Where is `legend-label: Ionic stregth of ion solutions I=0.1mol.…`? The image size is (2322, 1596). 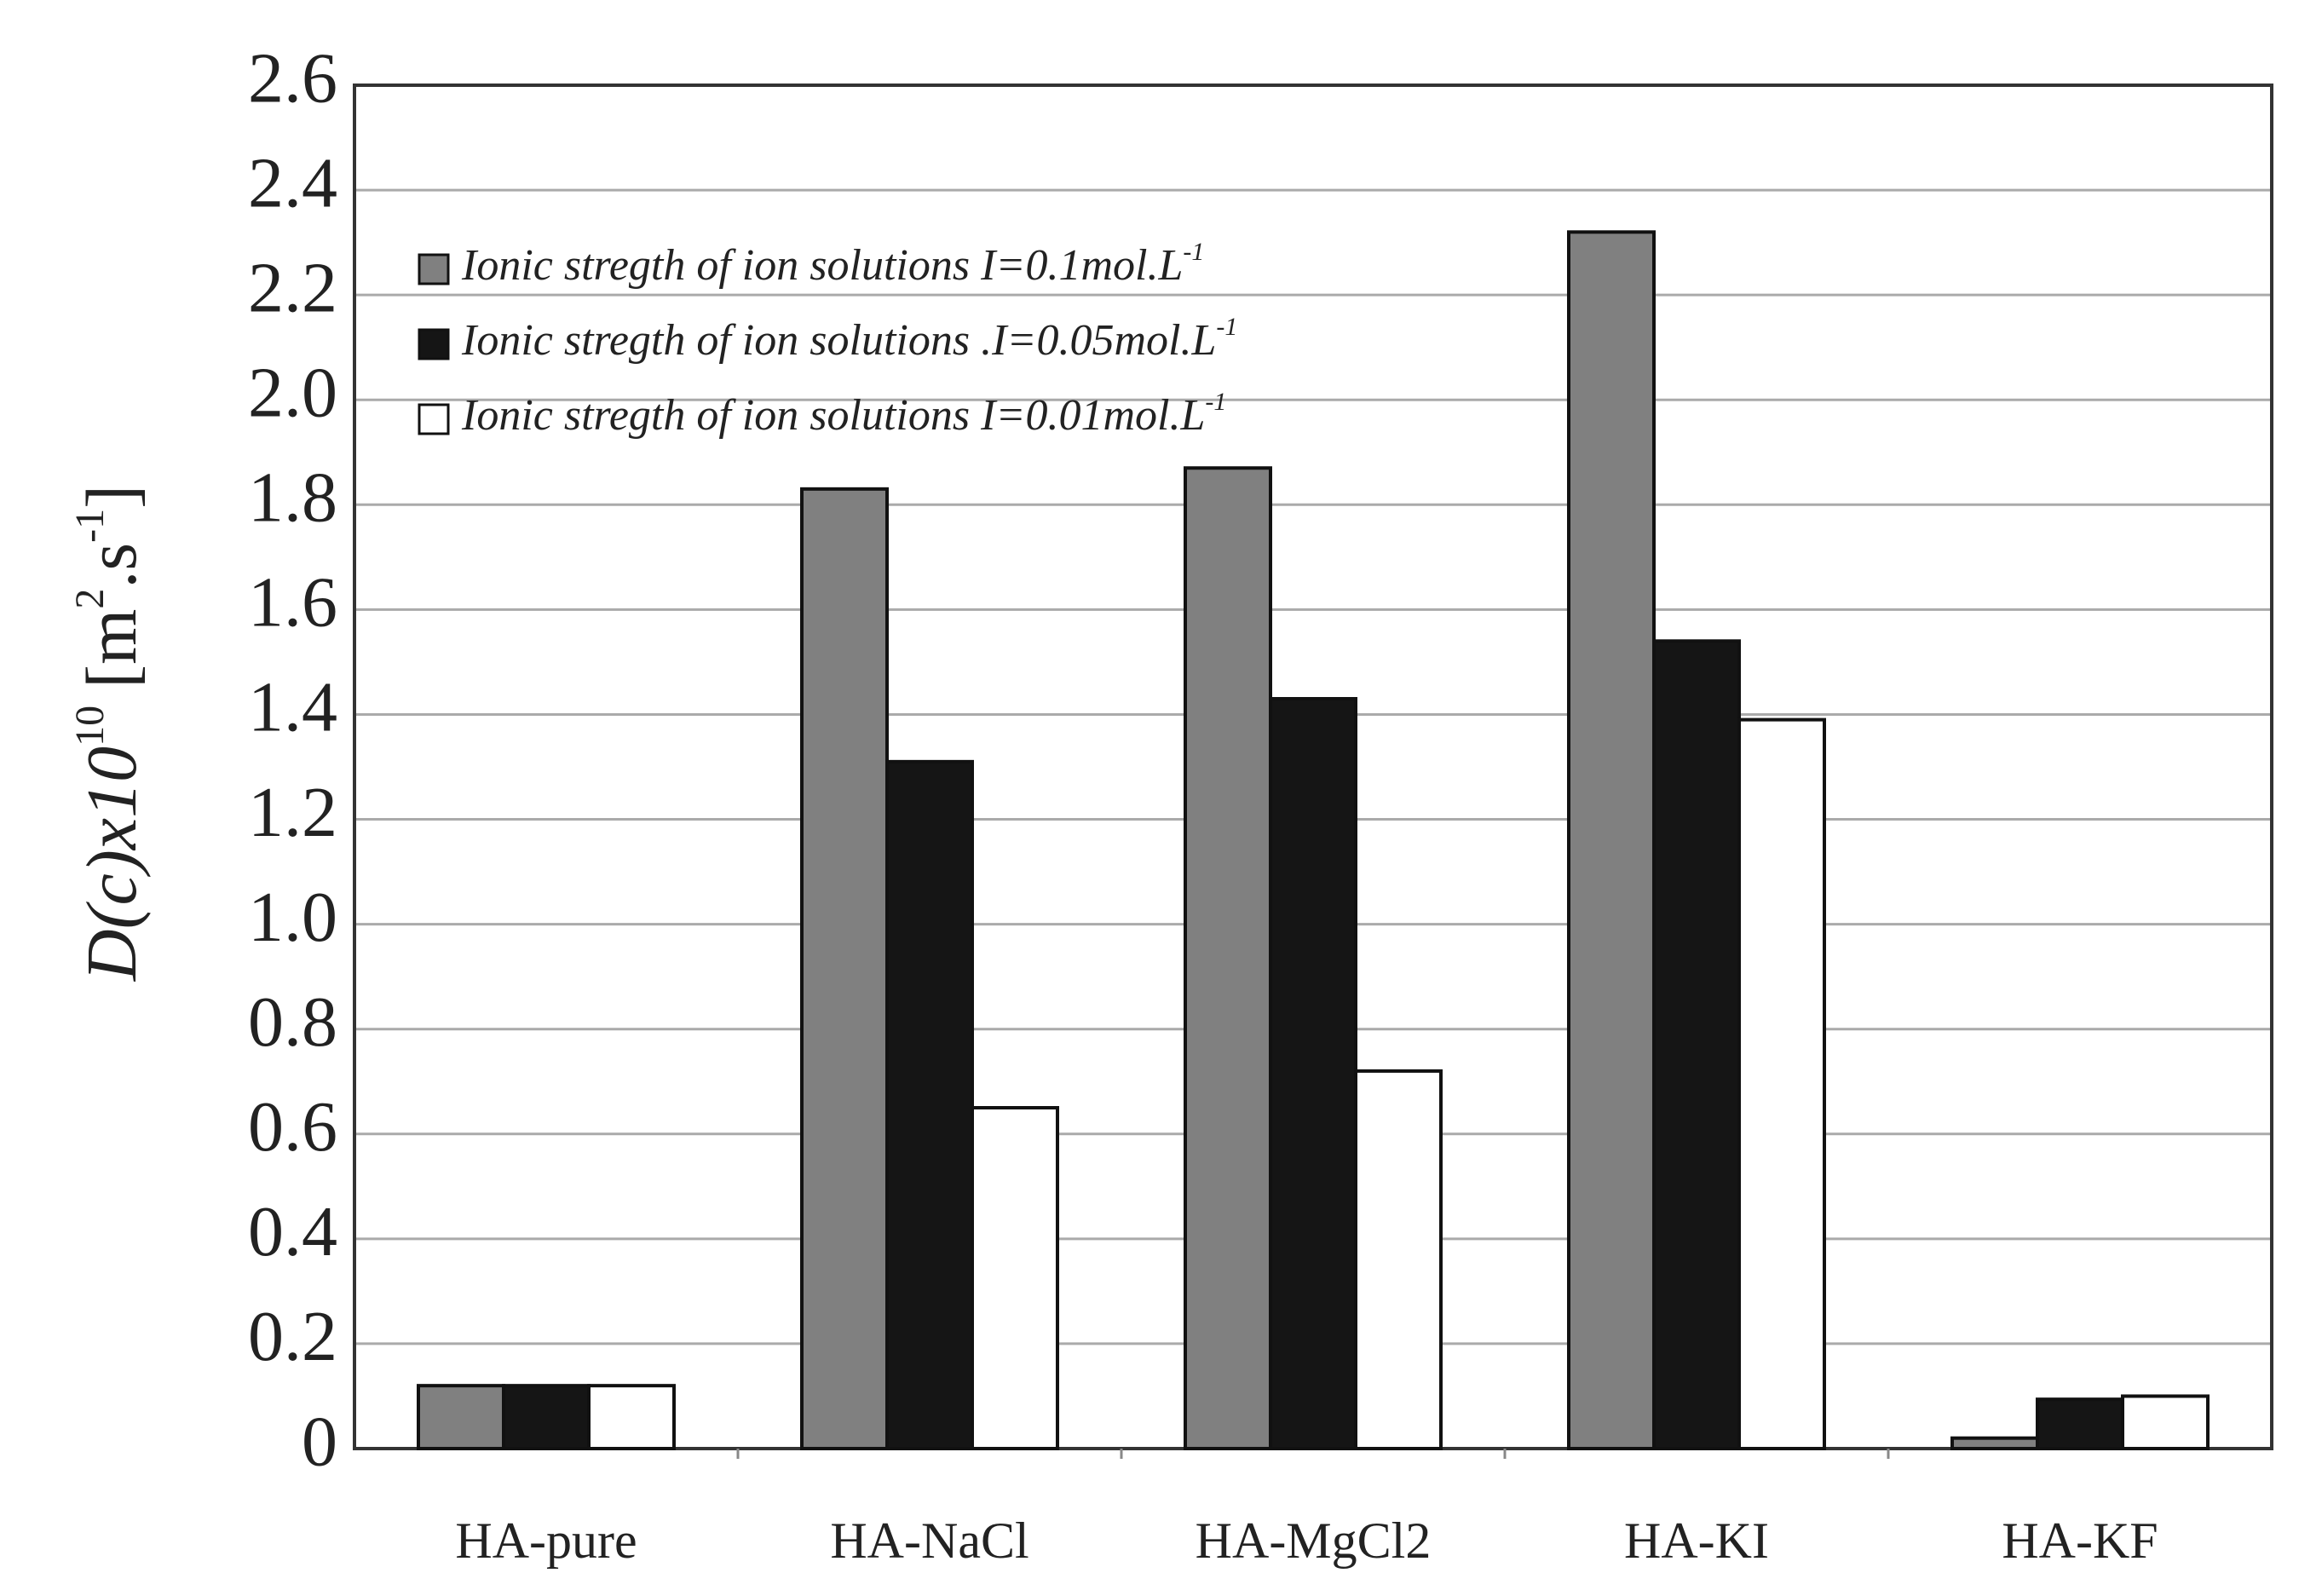 legend-label: Ionic stregth of ion solutions I=0.1mol.… is located at coordinates (832, 264).